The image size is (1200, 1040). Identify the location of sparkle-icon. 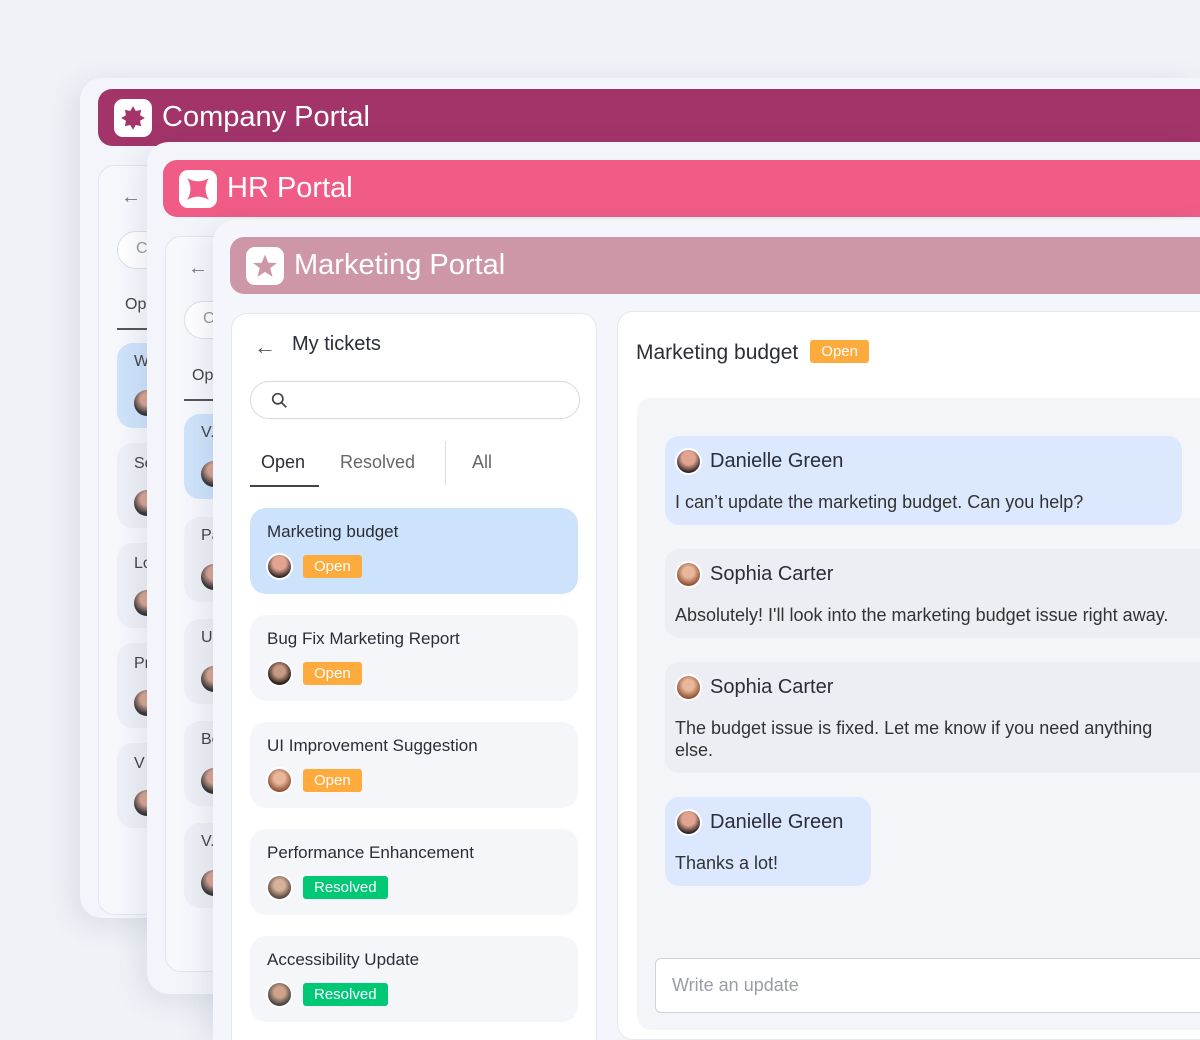
(198, 188).